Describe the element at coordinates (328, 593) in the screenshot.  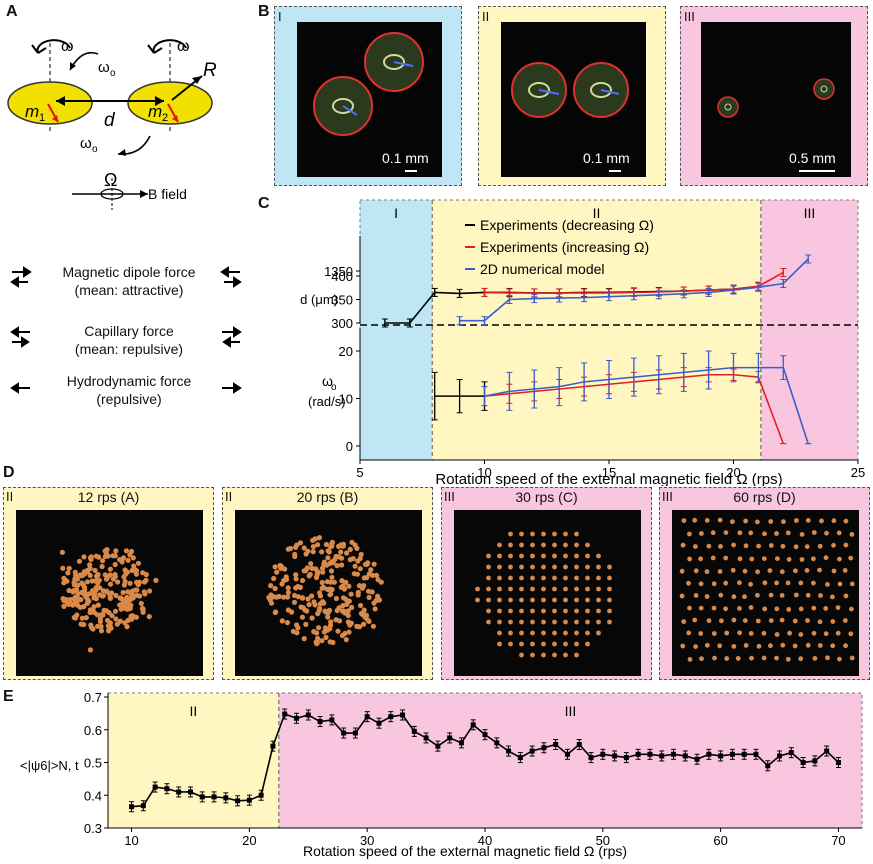
I see `particle-image` at that location.